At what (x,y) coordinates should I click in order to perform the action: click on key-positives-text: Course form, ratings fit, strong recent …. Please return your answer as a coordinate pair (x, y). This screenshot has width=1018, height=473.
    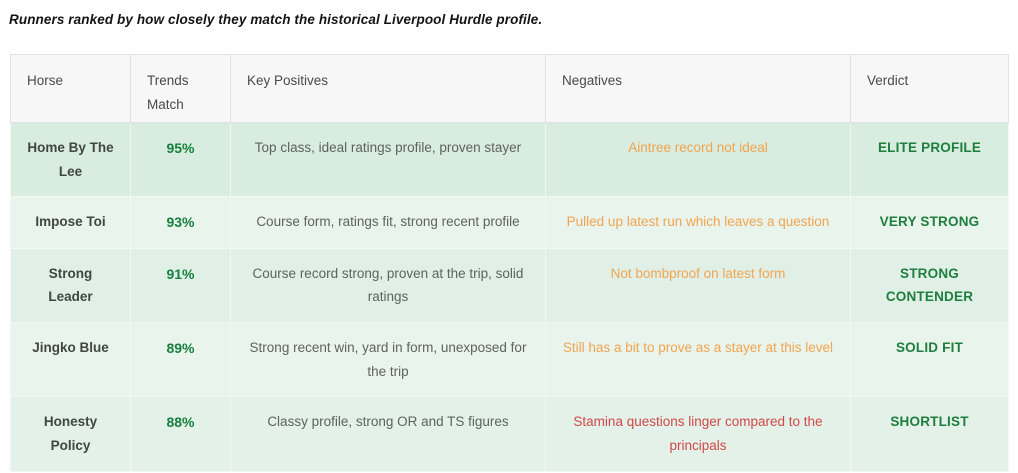
    Looking at the image, I should click on (388, 222).